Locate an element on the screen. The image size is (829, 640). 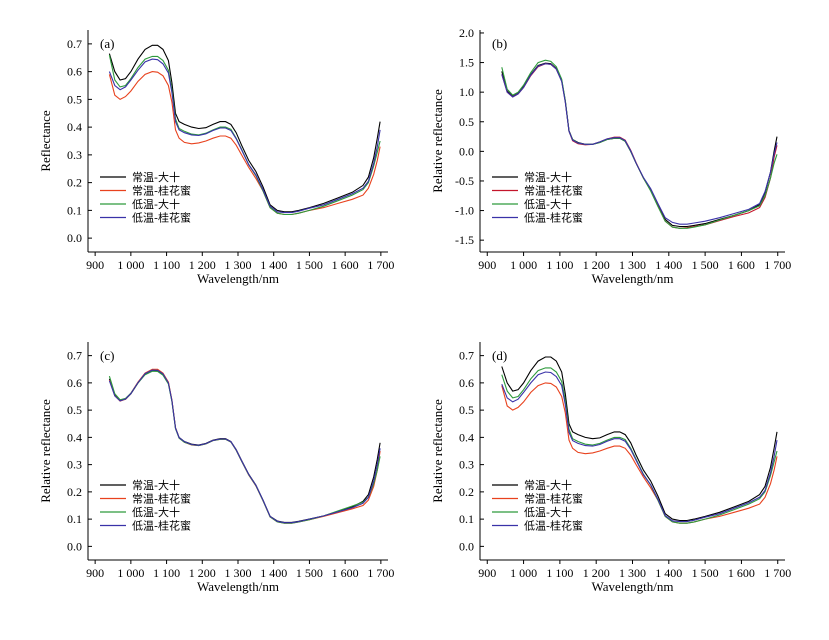
y-tick-label: -1.0 is located at coordinates (464, 211).